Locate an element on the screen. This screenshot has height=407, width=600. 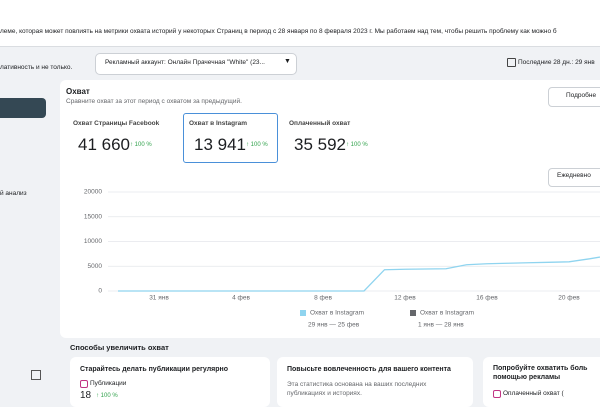
sidebar-icon is located at coordinates (36, 375).